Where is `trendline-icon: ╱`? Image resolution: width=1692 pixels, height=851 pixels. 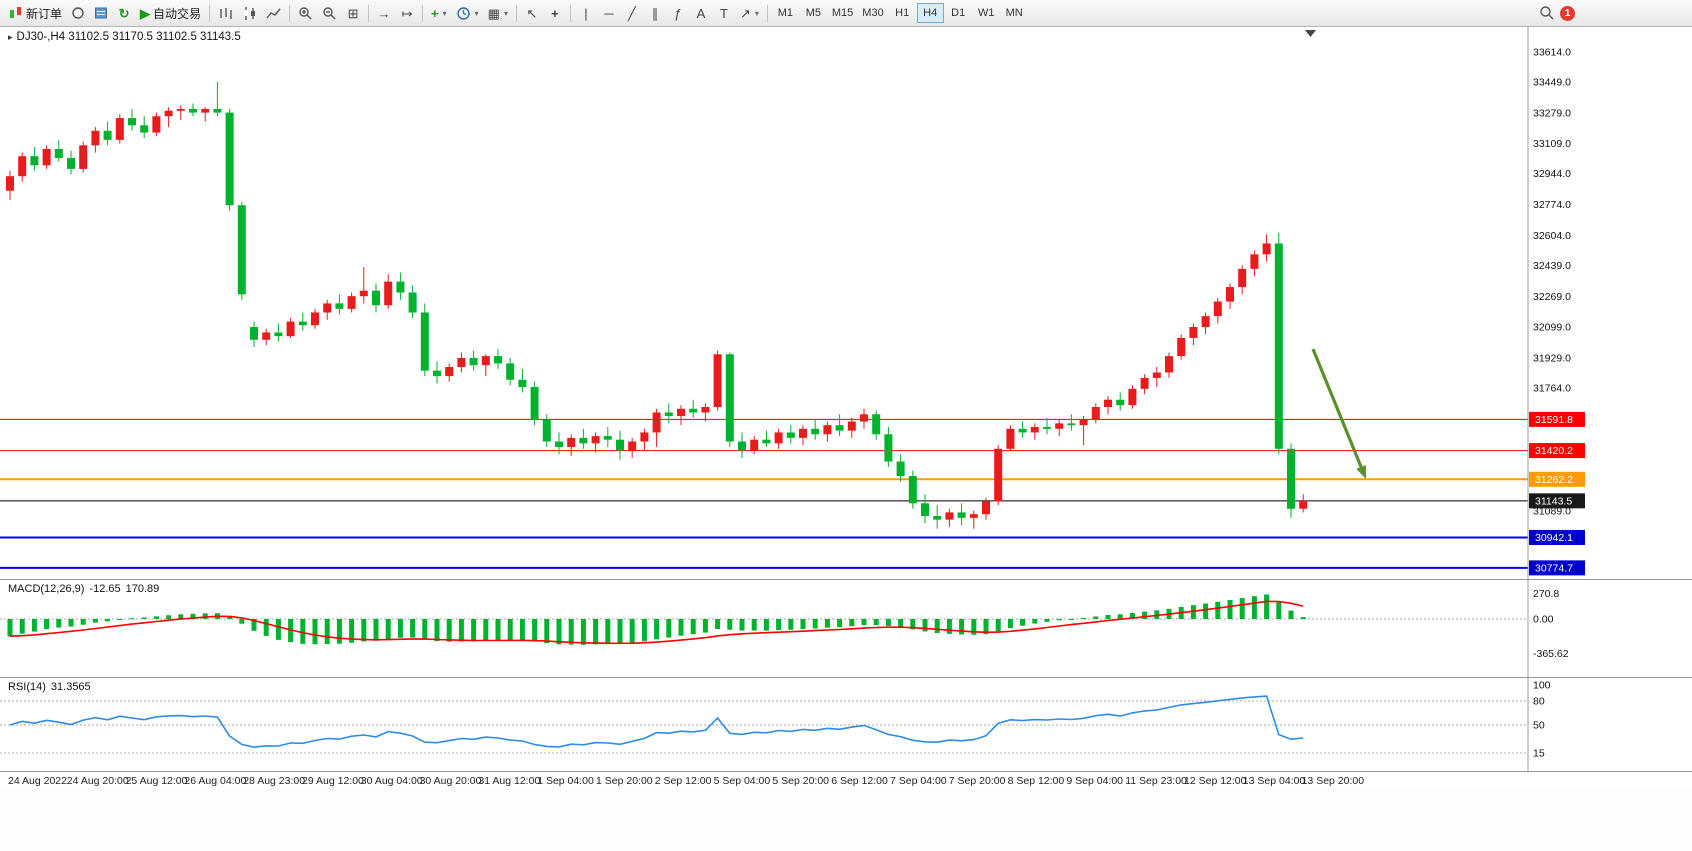
trendline-icon: ╱ is located at coordinates (632, 13).